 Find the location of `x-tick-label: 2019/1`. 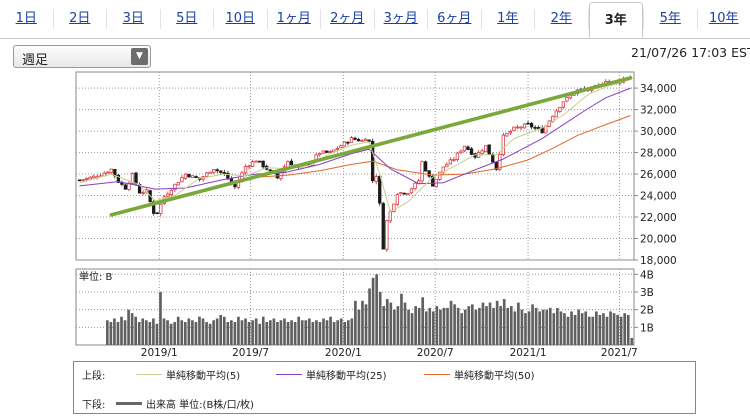

x-tick-label: 2019/1 is located at coordinates (159, 353).